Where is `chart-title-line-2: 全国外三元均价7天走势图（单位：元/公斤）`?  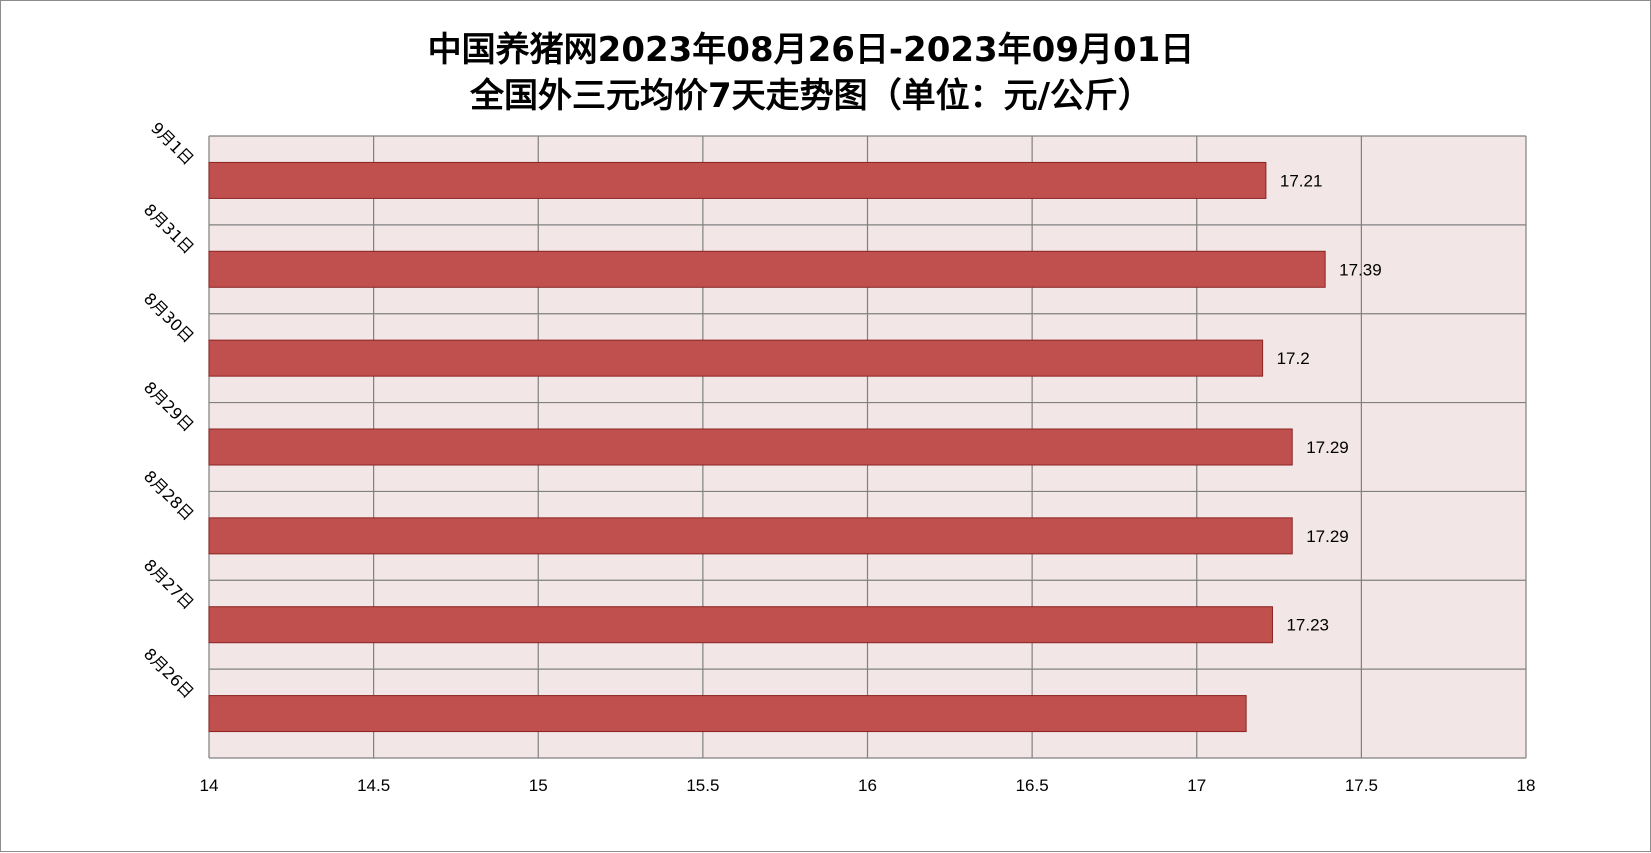 chart-title-line-2: 全国外三元均价7天走势图（单位：元/公斤） is located at coordinates (810, 96).